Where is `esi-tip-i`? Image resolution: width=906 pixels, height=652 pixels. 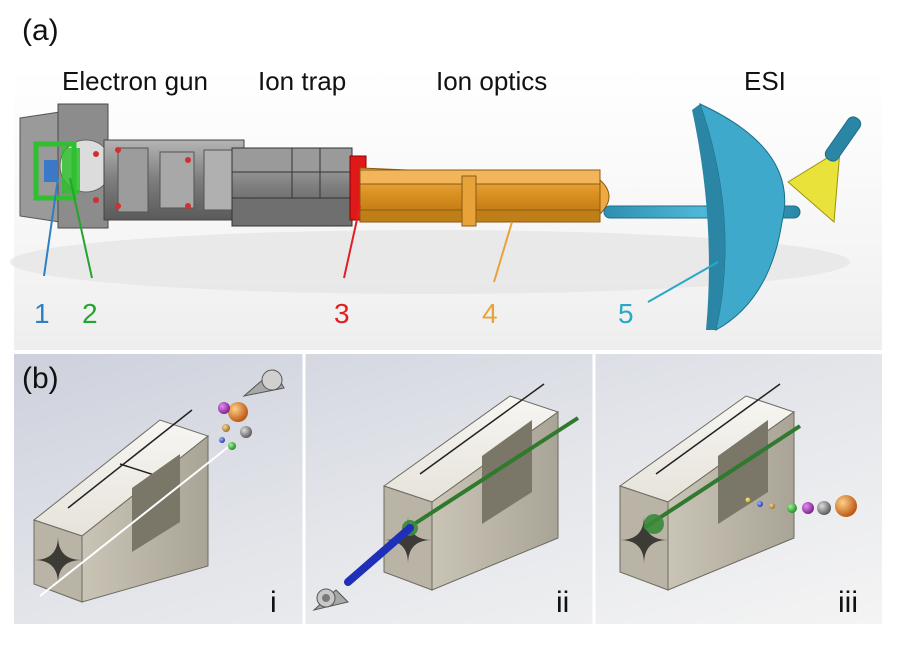
esi-tip-i is located at coordinates (263, 383).